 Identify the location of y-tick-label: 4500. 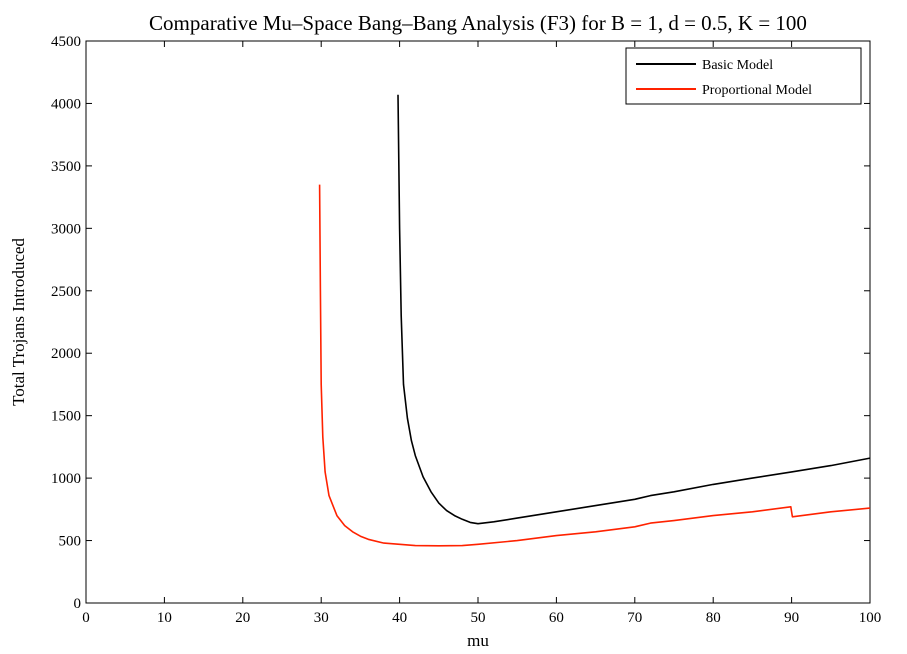
(66, 42).